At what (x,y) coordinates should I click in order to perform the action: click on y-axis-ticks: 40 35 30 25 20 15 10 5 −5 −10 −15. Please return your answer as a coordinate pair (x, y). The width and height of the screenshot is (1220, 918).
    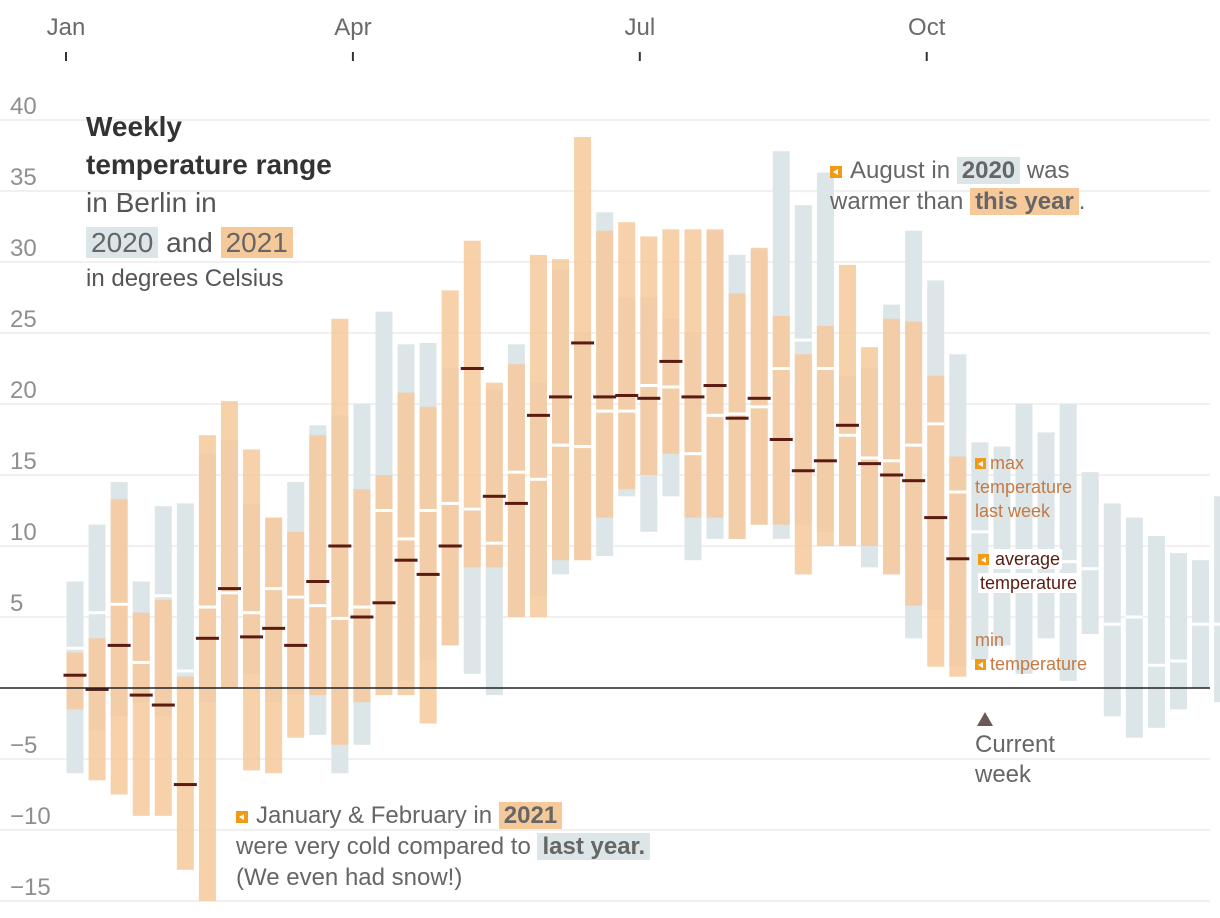
    Looking at the image, I should click on (30, 497).